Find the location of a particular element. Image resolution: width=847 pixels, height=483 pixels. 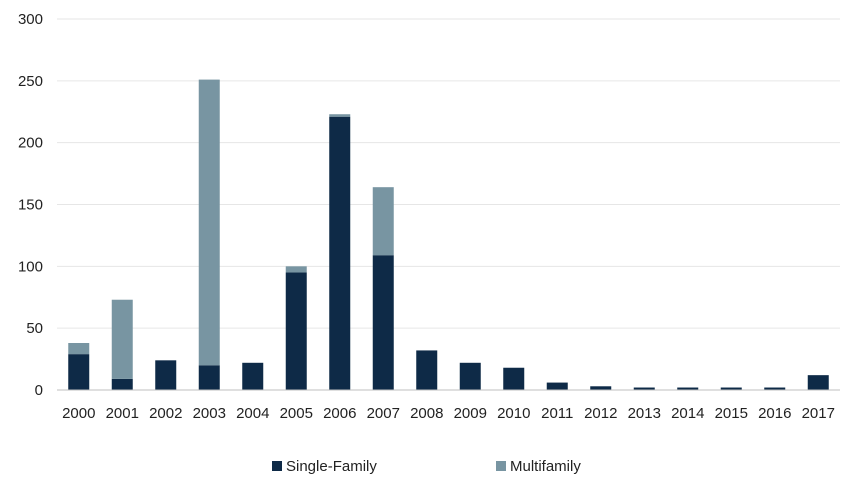

bar-single-family-2013 is located at coordinates (644, 388).